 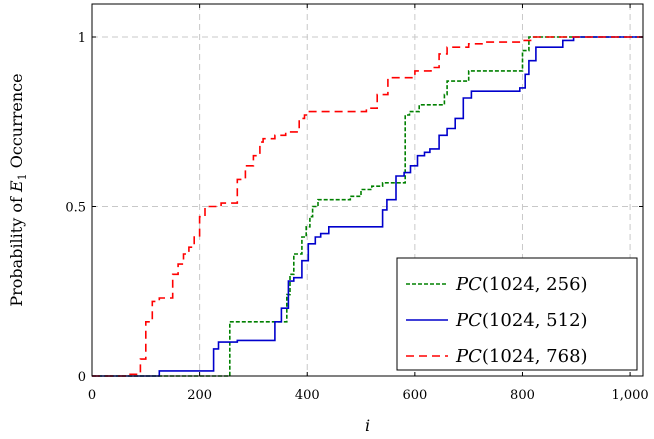 What do you see at coordinates (629, 395) in the screenshot?
I see `x-tick-label: 1,000` at bounding box center [629, 395].